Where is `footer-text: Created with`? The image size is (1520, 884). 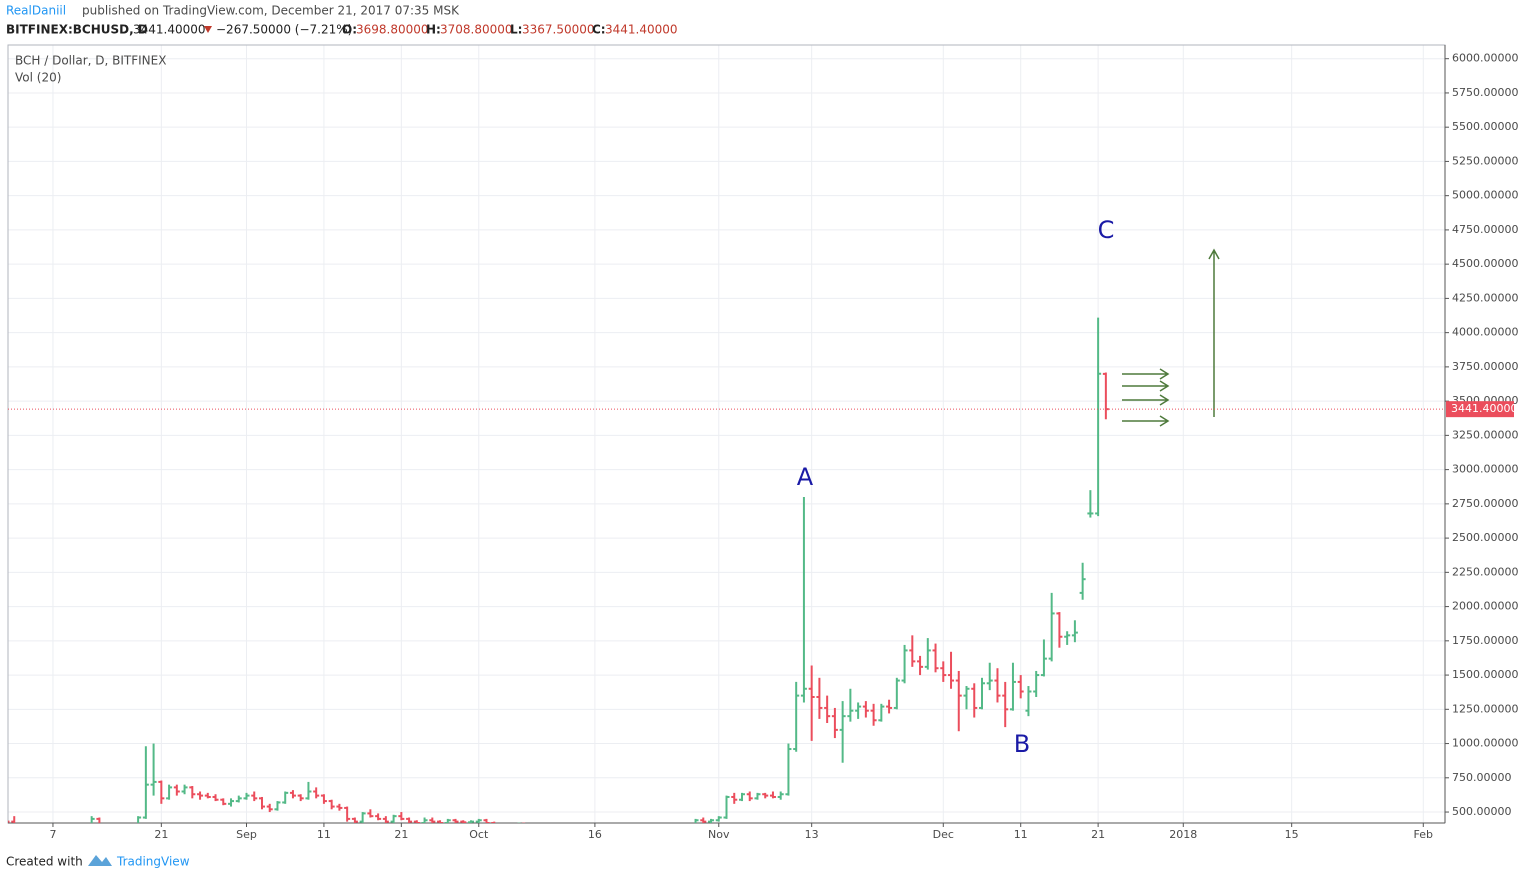 footer-text: Created with is located at coordinates (44, 862).